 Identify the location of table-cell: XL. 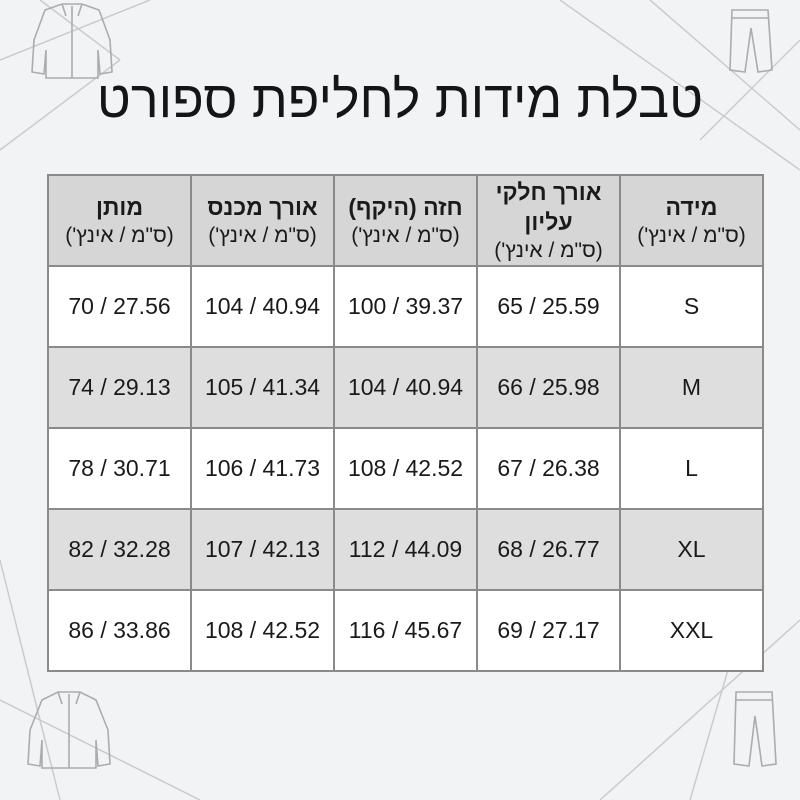
(691, 549).